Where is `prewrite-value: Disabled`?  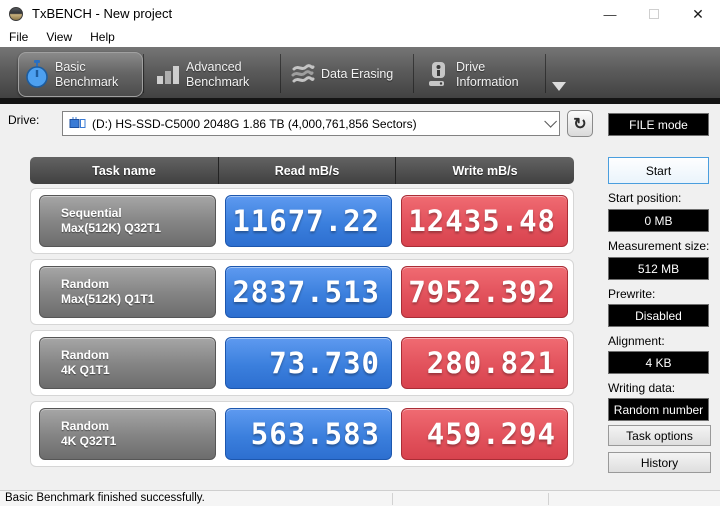
prewrite-value: Disabled is located at coordinates (658, 315).